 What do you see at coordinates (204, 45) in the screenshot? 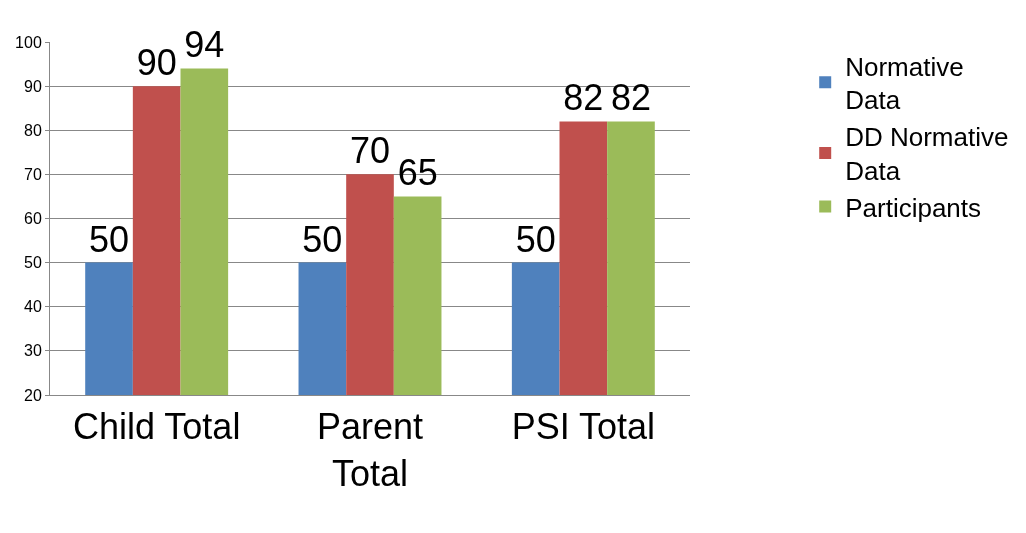
I see `data-label: 94` at bounding box center [204, 45].